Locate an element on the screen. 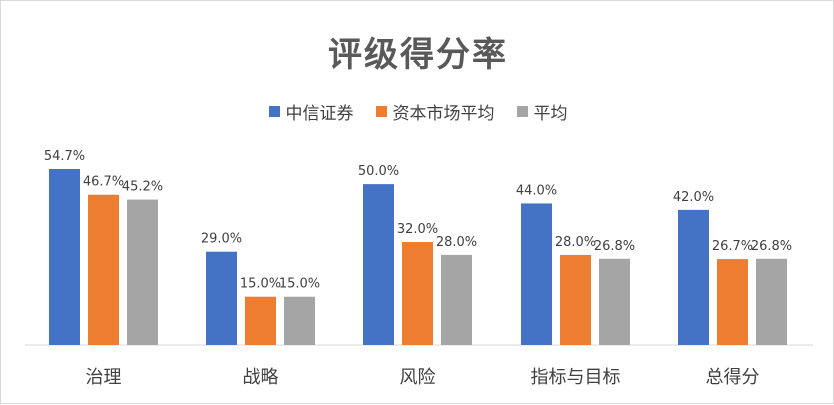 The height and width of the screenshot is (405, 834). data-label-series-2-1: 15.0% is located at coordinates (299, 284).